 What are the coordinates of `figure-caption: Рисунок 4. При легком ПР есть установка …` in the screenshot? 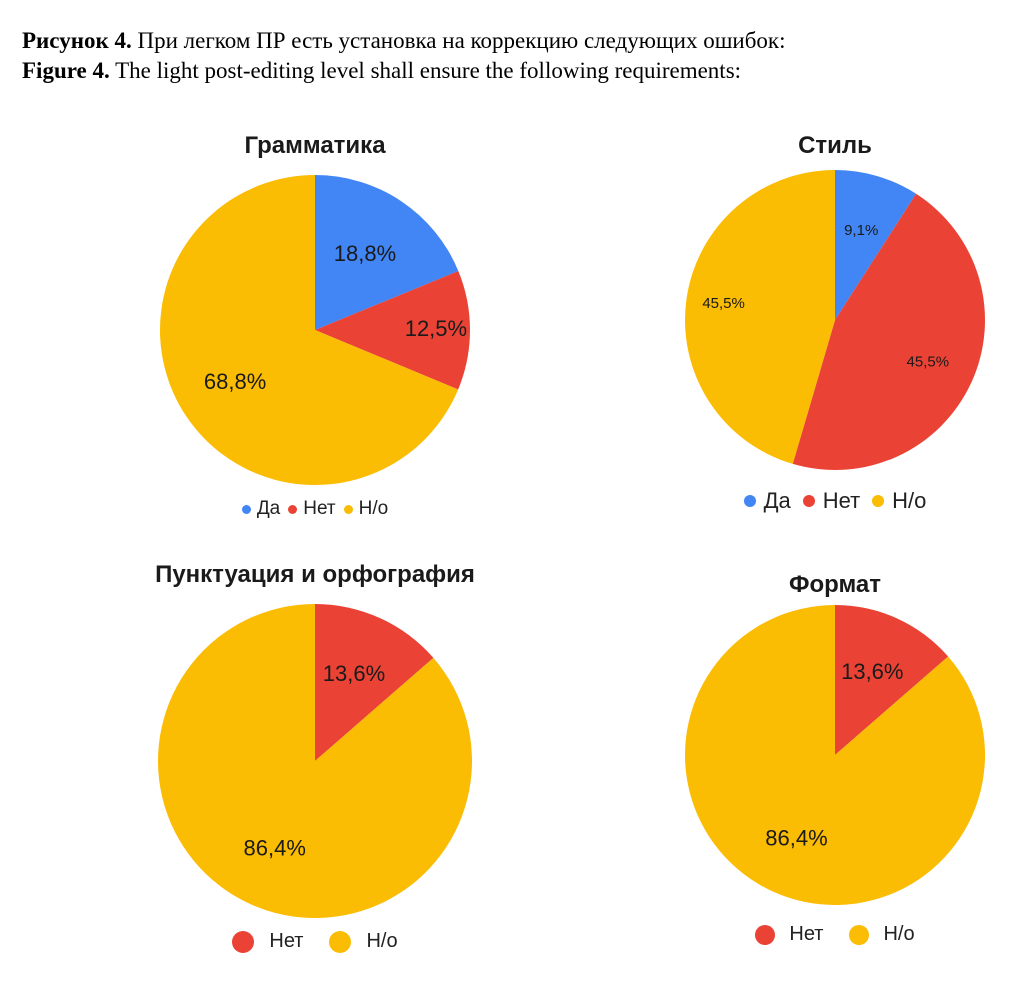 It's located at (404, 56).